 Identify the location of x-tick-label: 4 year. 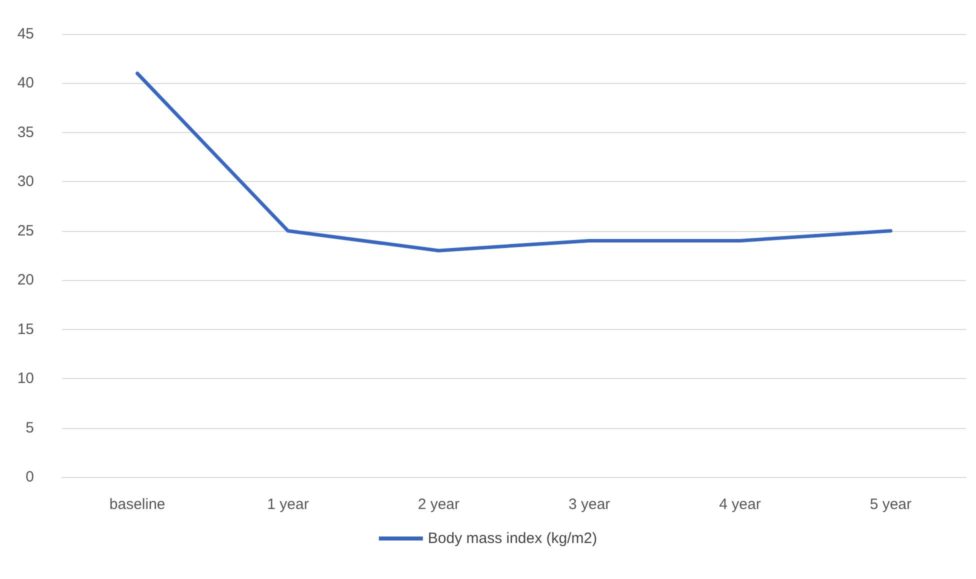
(740, 504).